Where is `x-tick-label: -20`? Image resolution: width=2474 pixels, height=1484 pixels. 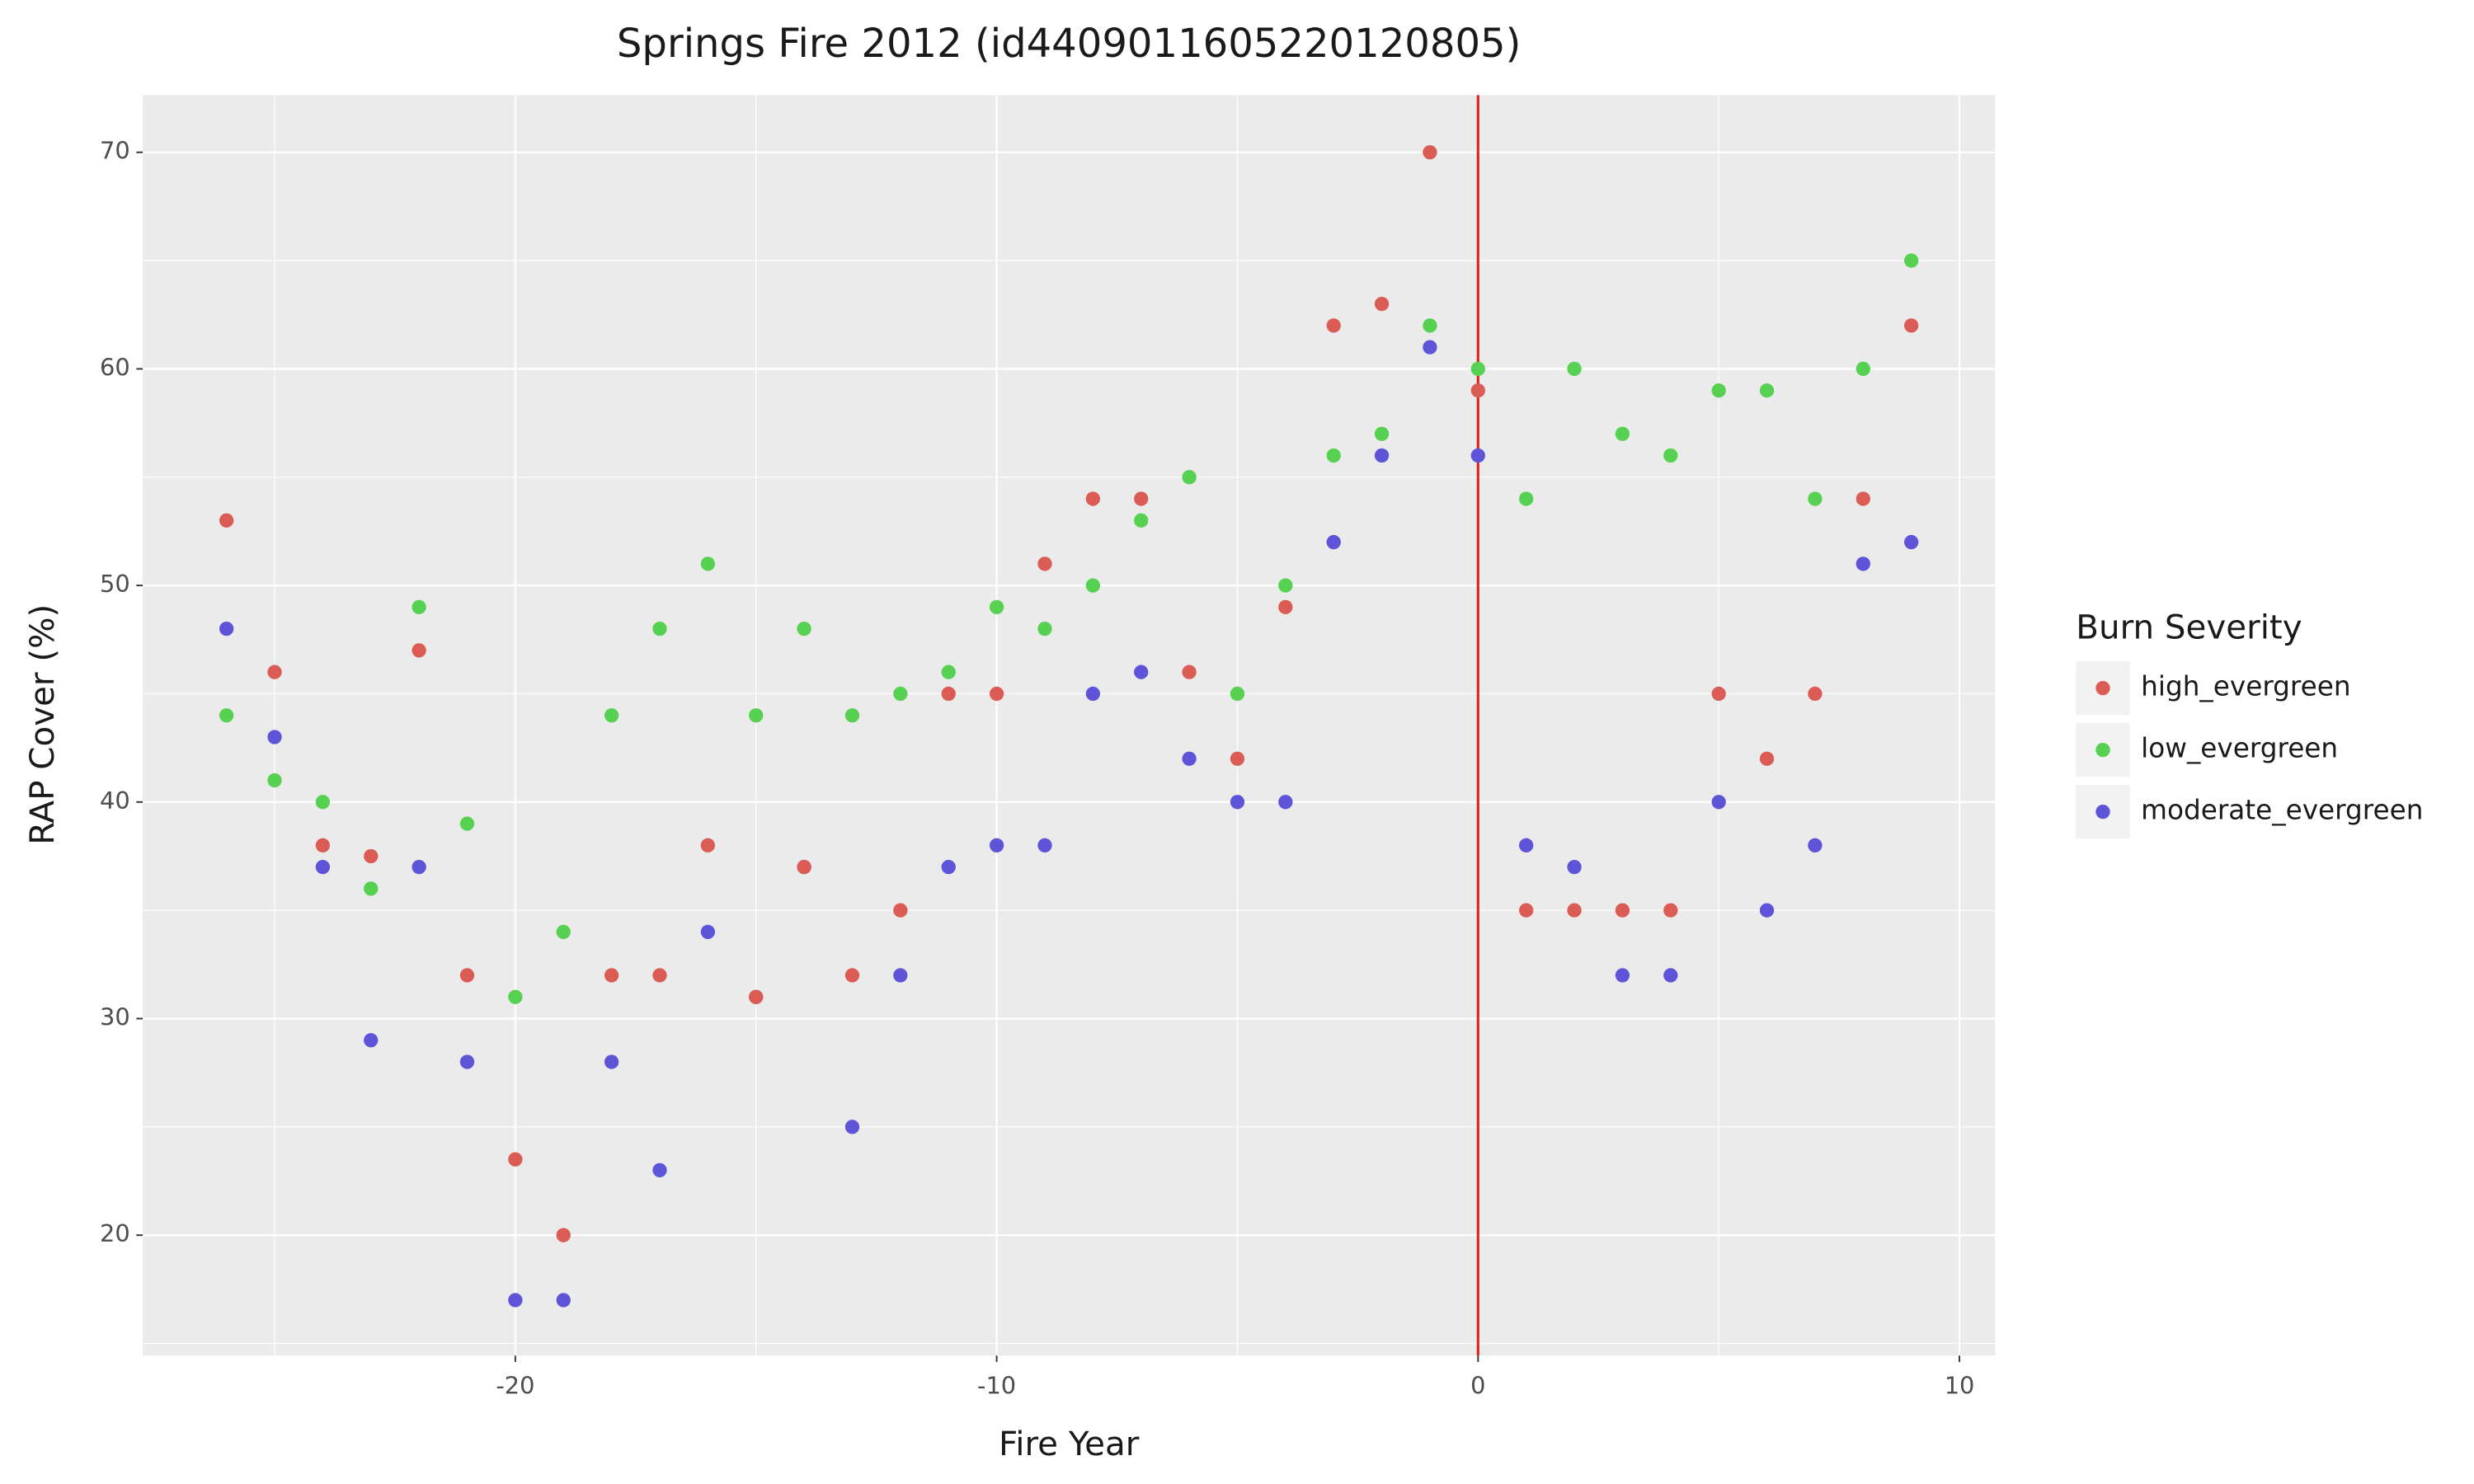
x-tick-label: -20 is located at coordinates (515, 1386).